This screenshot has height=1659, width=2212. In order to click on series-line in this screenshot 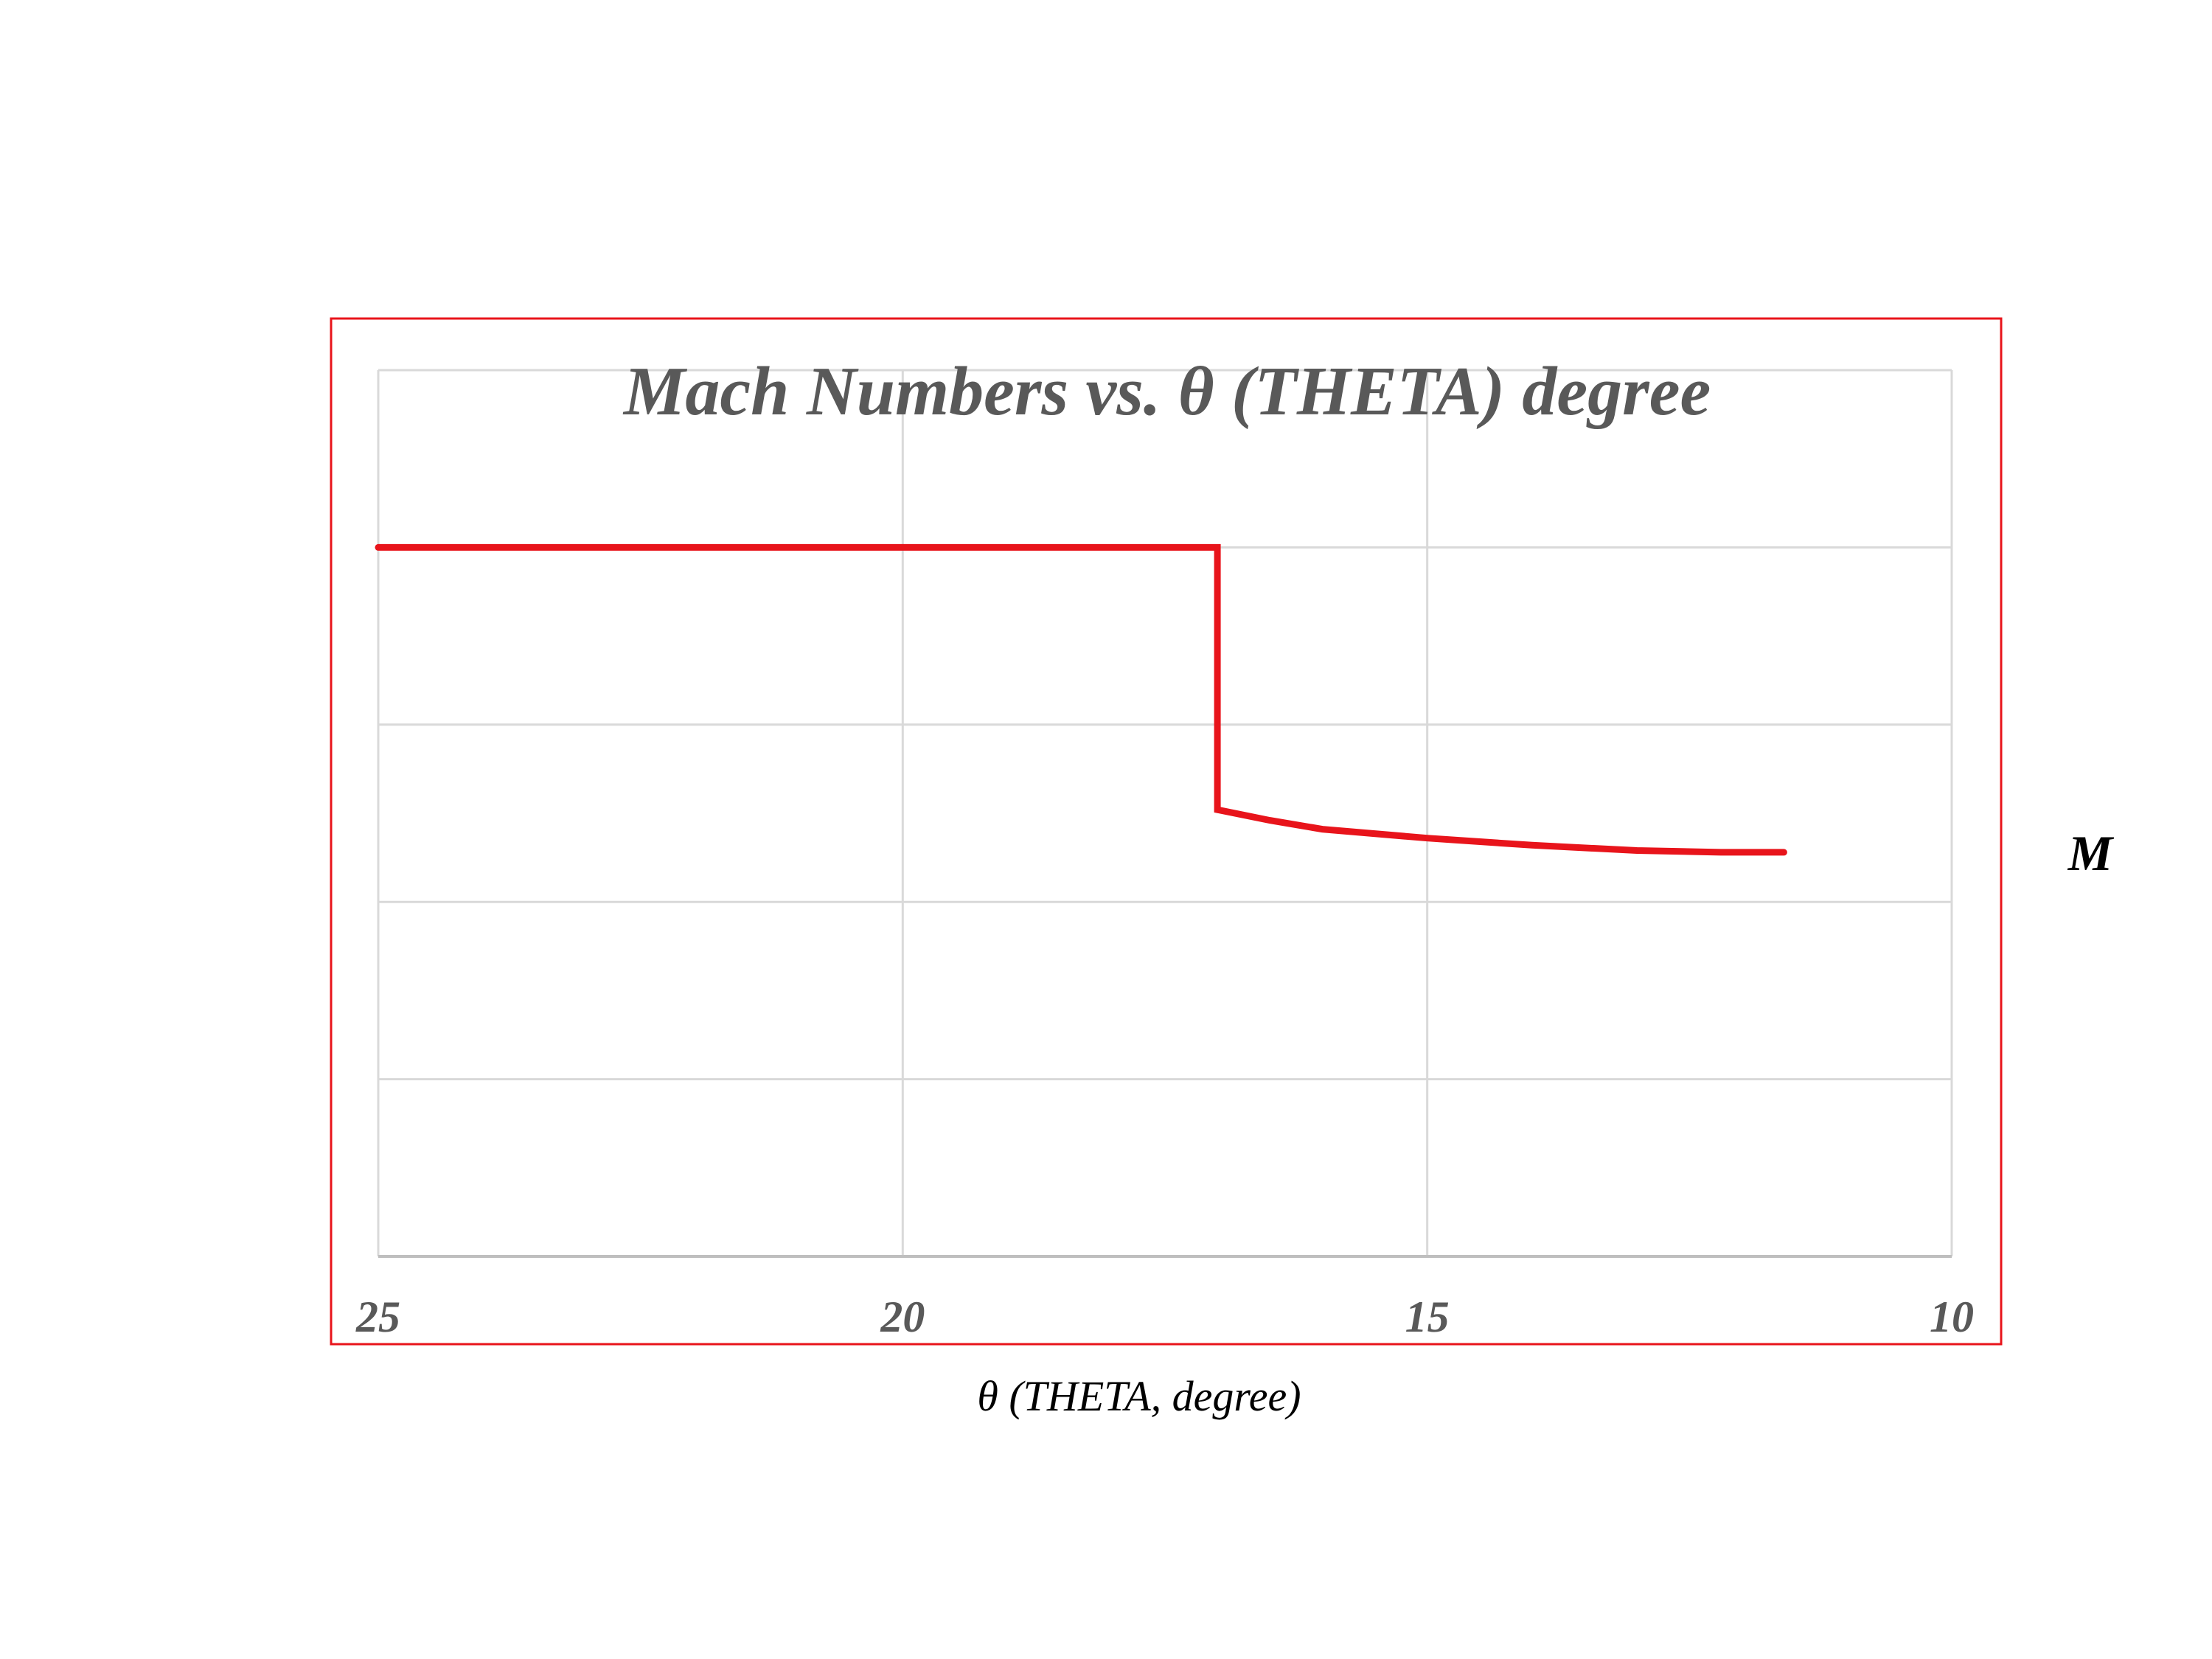, I will do `click(1081, 699)`.